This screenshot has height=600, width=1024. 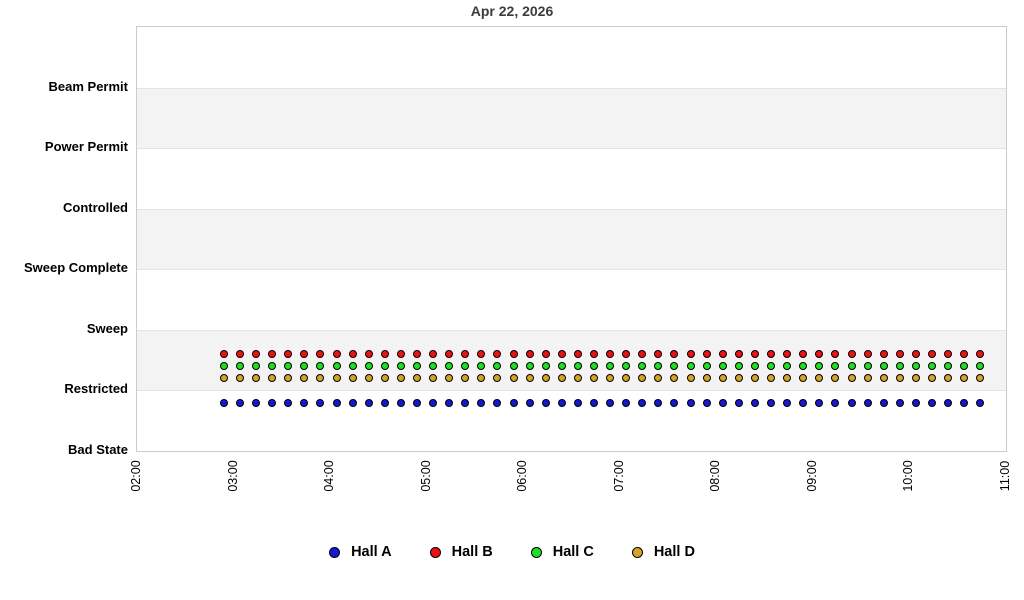 What do you see at coordinates (1005, 476) in the screenshot?
I see `x-axis-label: 11:00` at bounding box center [1005, 476].